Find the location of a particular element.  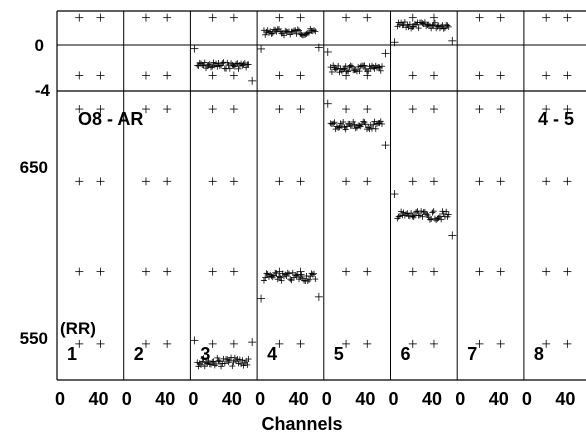

panel-label-3: 3 is located at coordinates (205, 354).